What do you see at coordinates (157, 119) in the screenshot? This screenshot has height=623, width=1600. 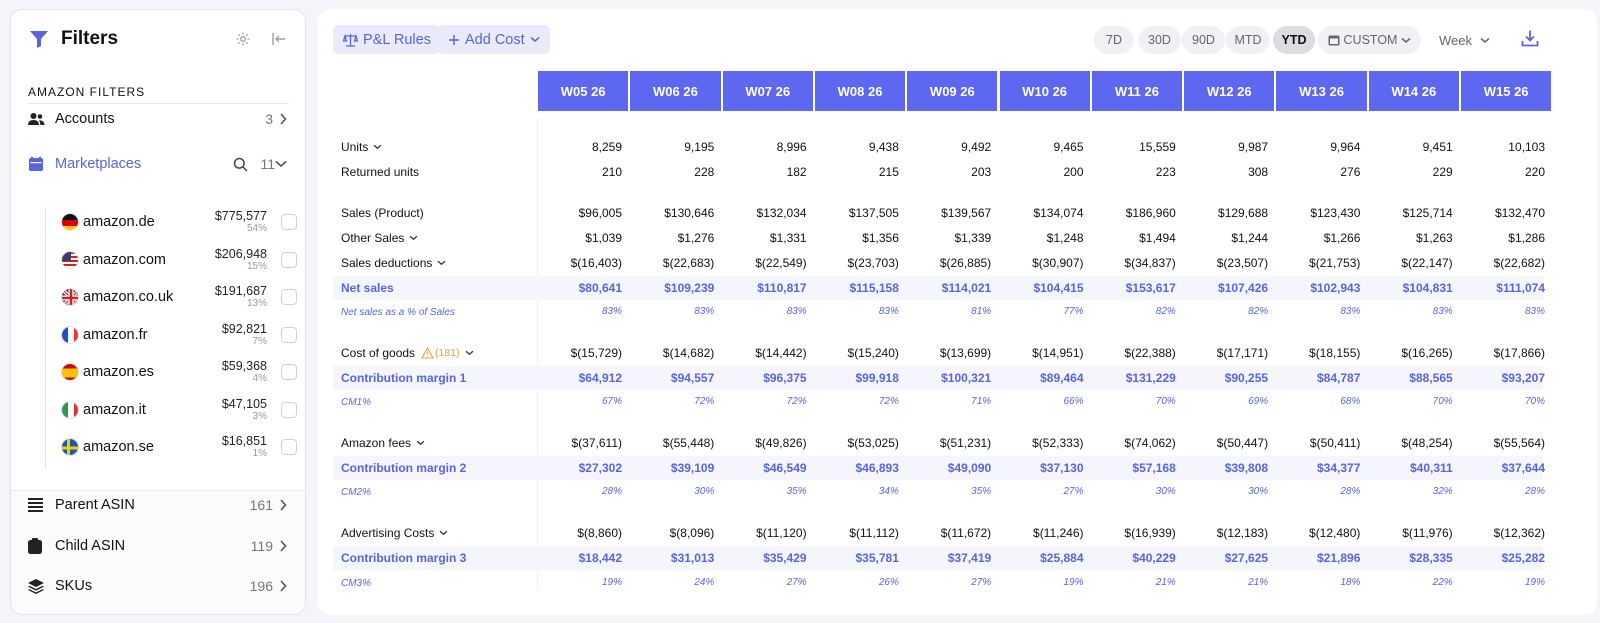 I see `accounts-filter: Accounts 3` at bounding box center [157, 119].